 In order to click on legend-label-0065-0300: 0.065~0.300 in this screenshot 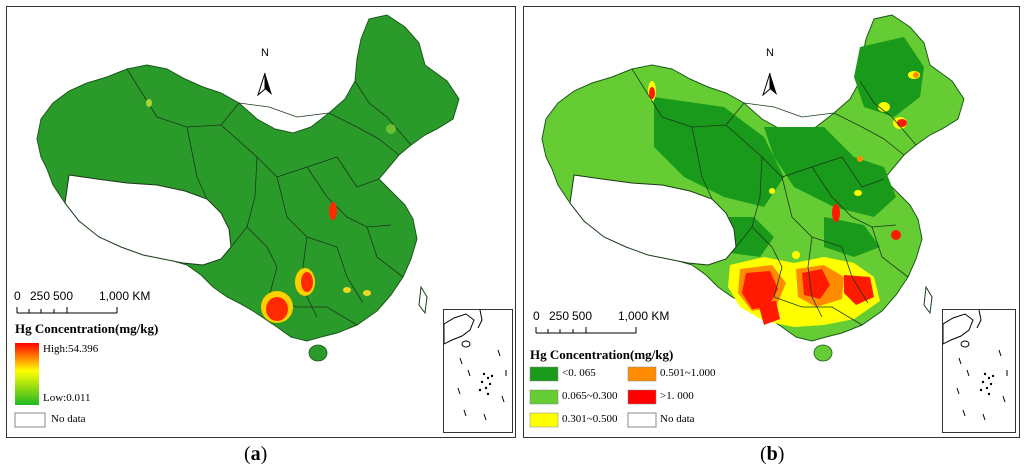, I will do `click(590, 396)`.